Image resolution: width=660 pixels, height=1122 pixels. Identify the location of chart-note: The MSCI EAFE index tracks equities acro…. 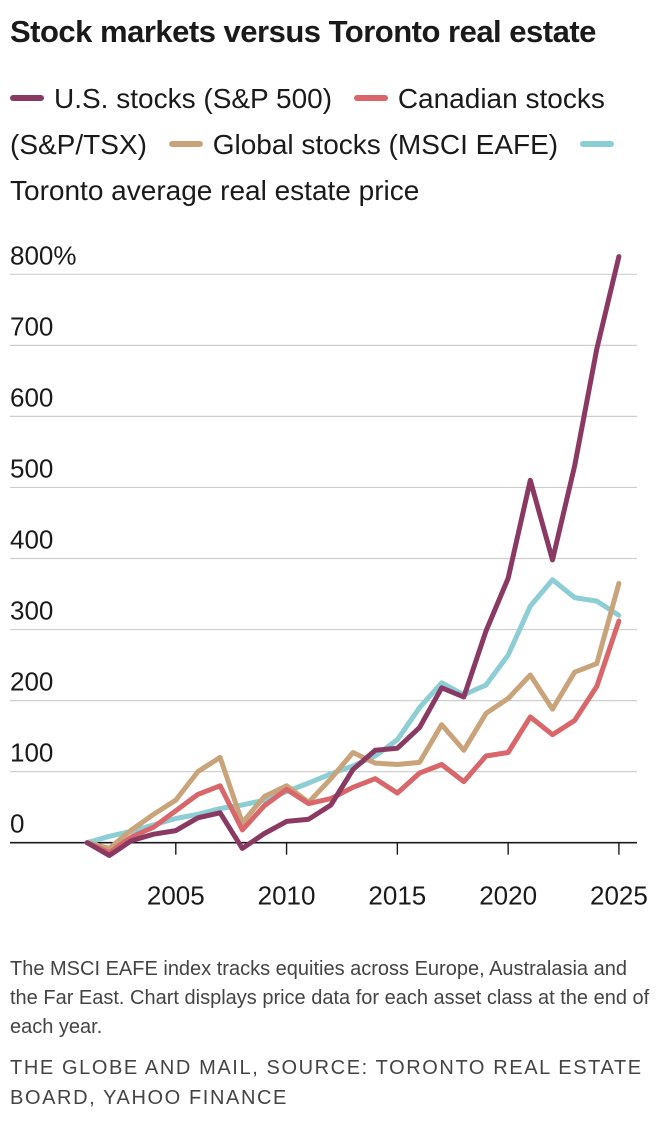
(330, 998).